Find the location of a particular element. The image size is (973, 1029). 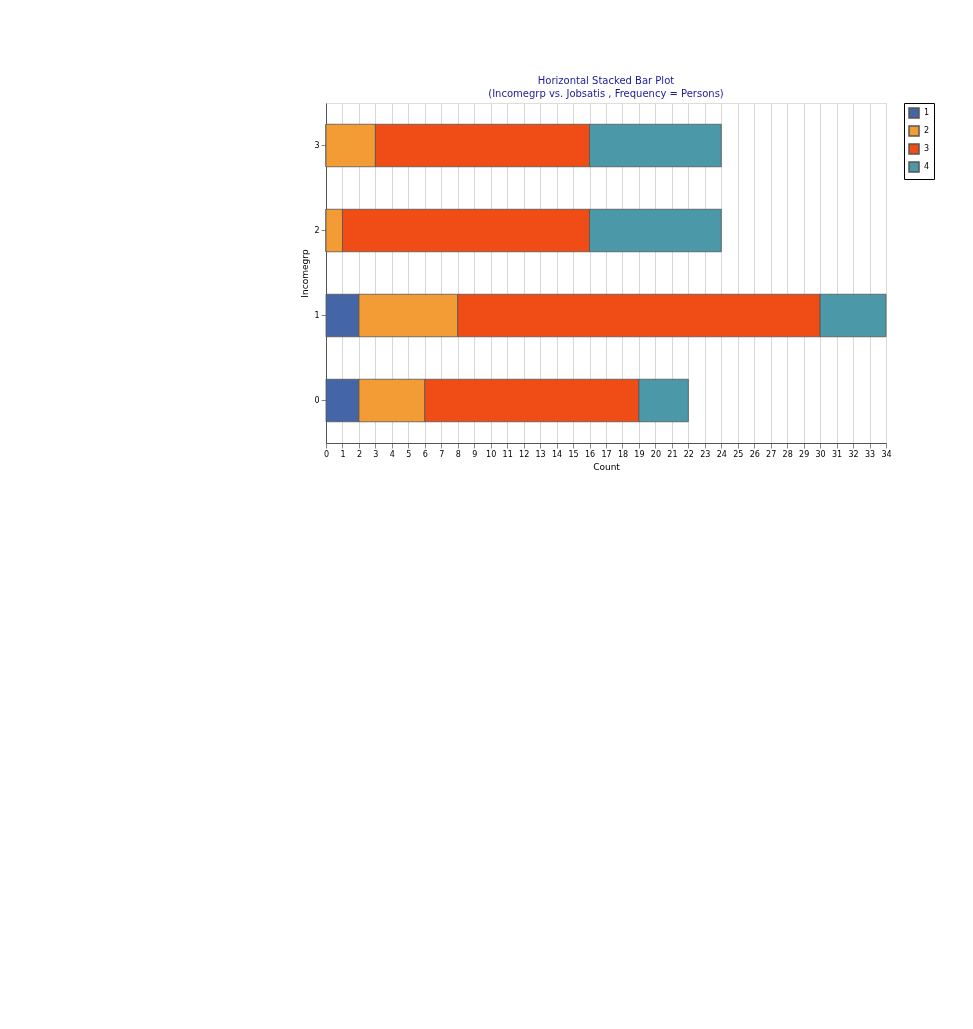

legend-label: 2 is located at coordinates (927, 130).